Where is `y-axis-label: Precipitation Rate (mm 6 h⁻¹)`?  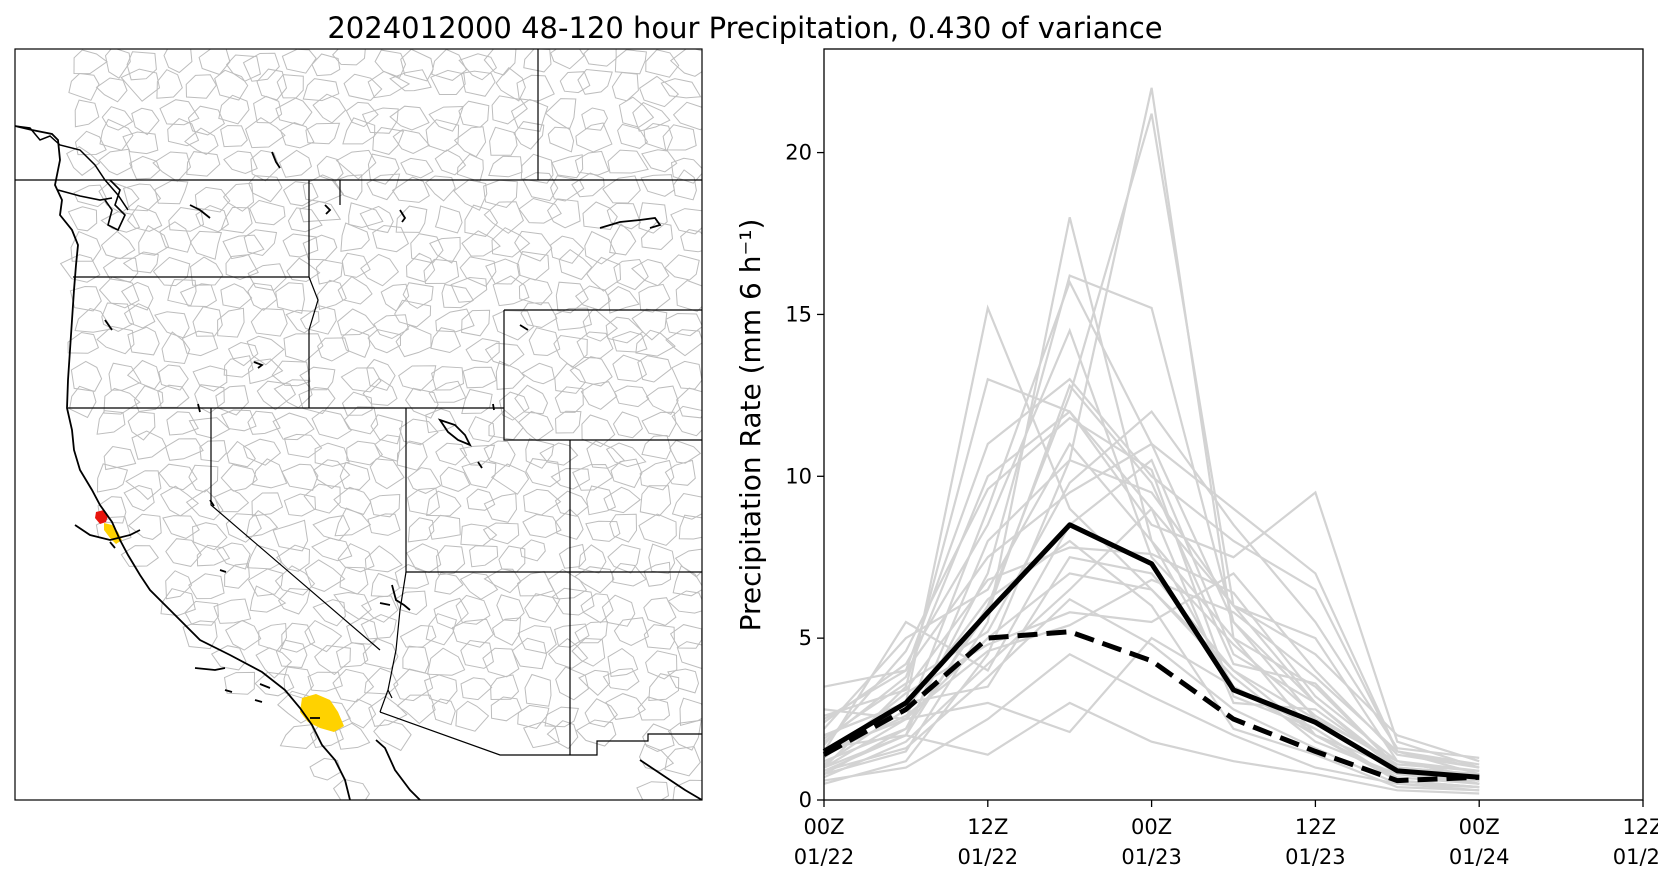 y-axis-label: Precipitation Rate (mm 6 h⁻¹) is located at coordinates (750, 425).